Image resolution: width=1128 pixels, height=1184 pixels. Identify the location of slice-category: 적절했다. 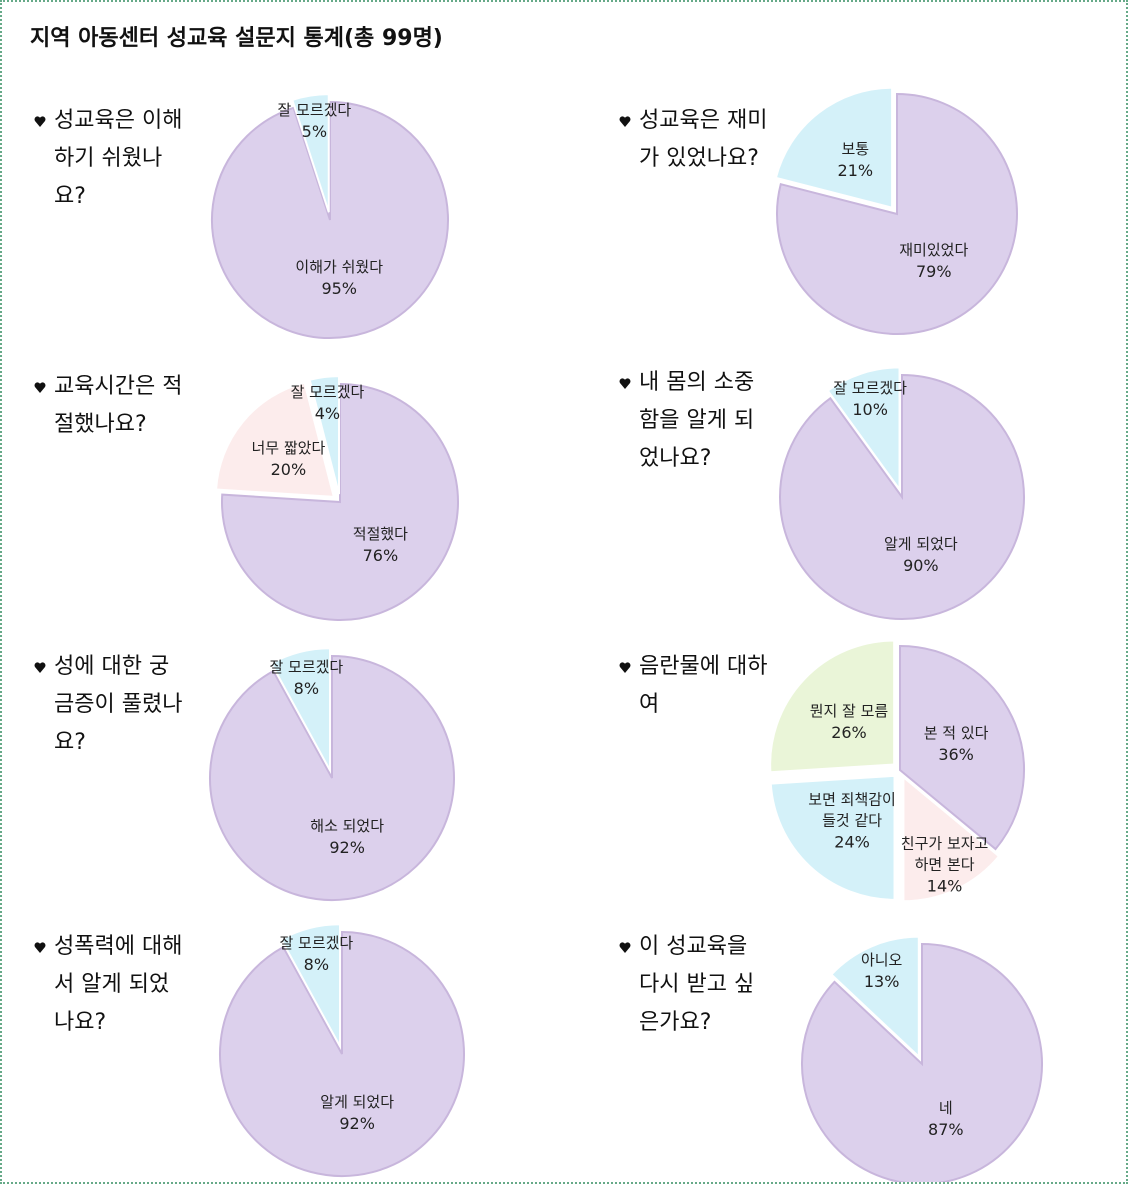
(380, 534).